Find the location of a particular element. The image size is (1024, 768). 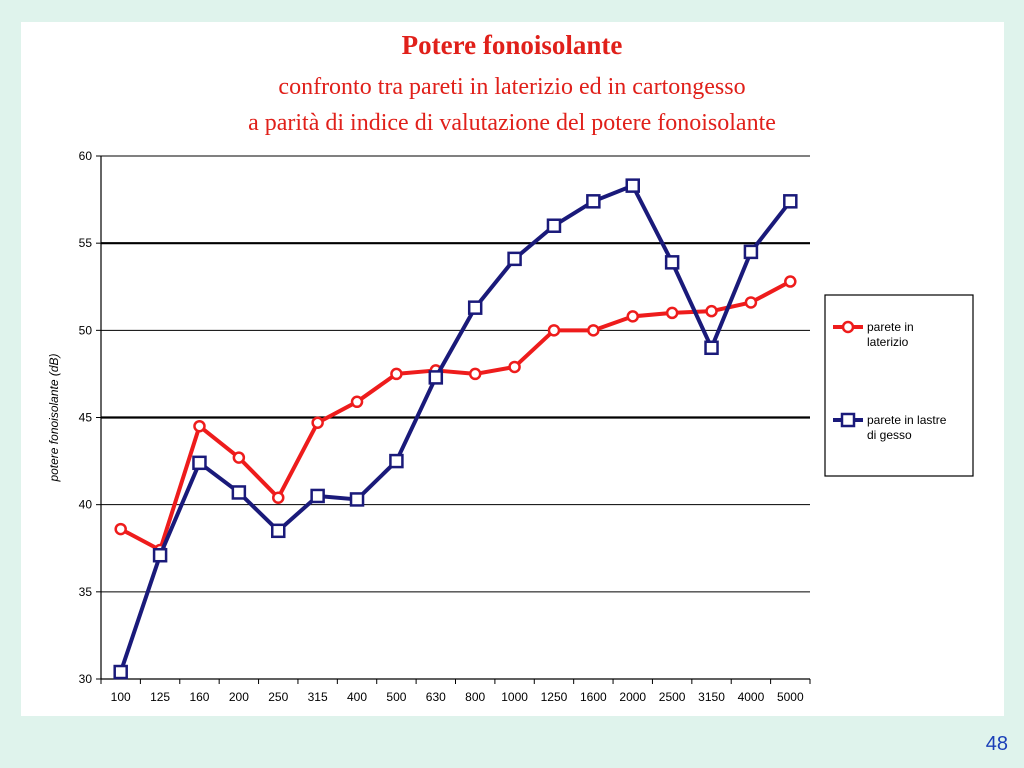

legend-marker-square is located at coordinates (848, 420).